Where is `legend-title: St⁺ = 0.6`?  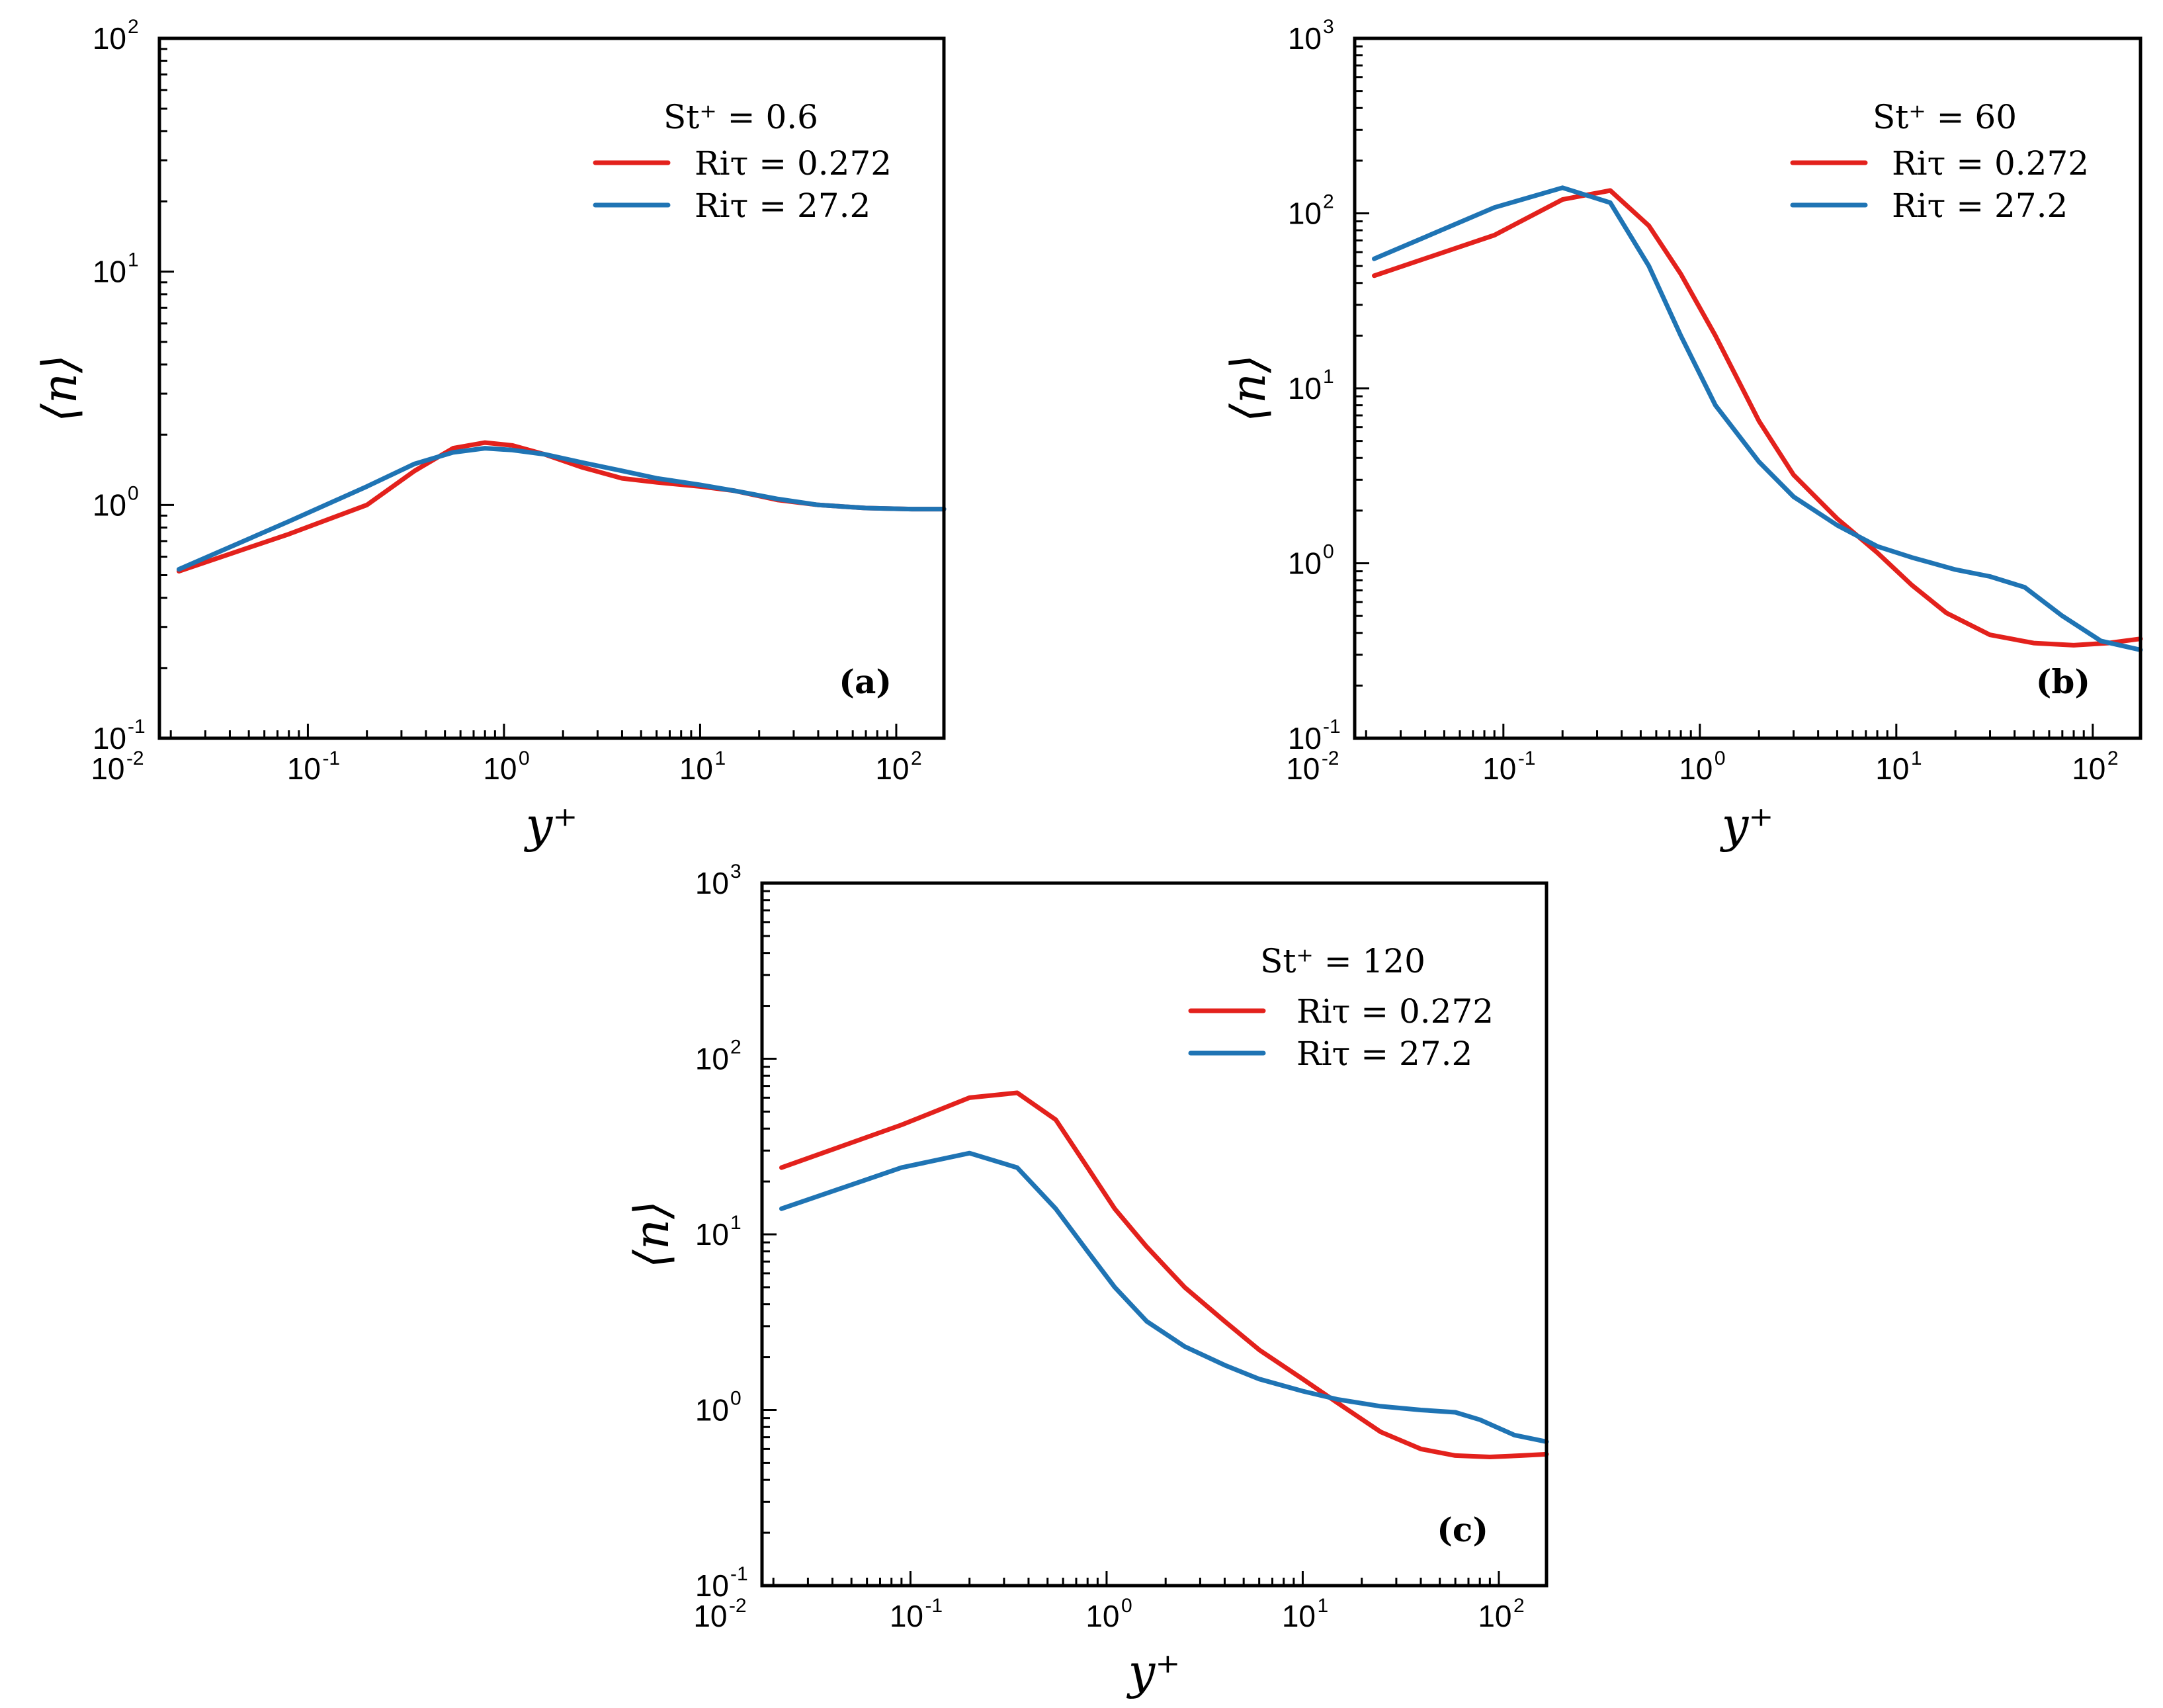
legend-title: St⁺ = 0.6 is located at coordinates (740, 117).